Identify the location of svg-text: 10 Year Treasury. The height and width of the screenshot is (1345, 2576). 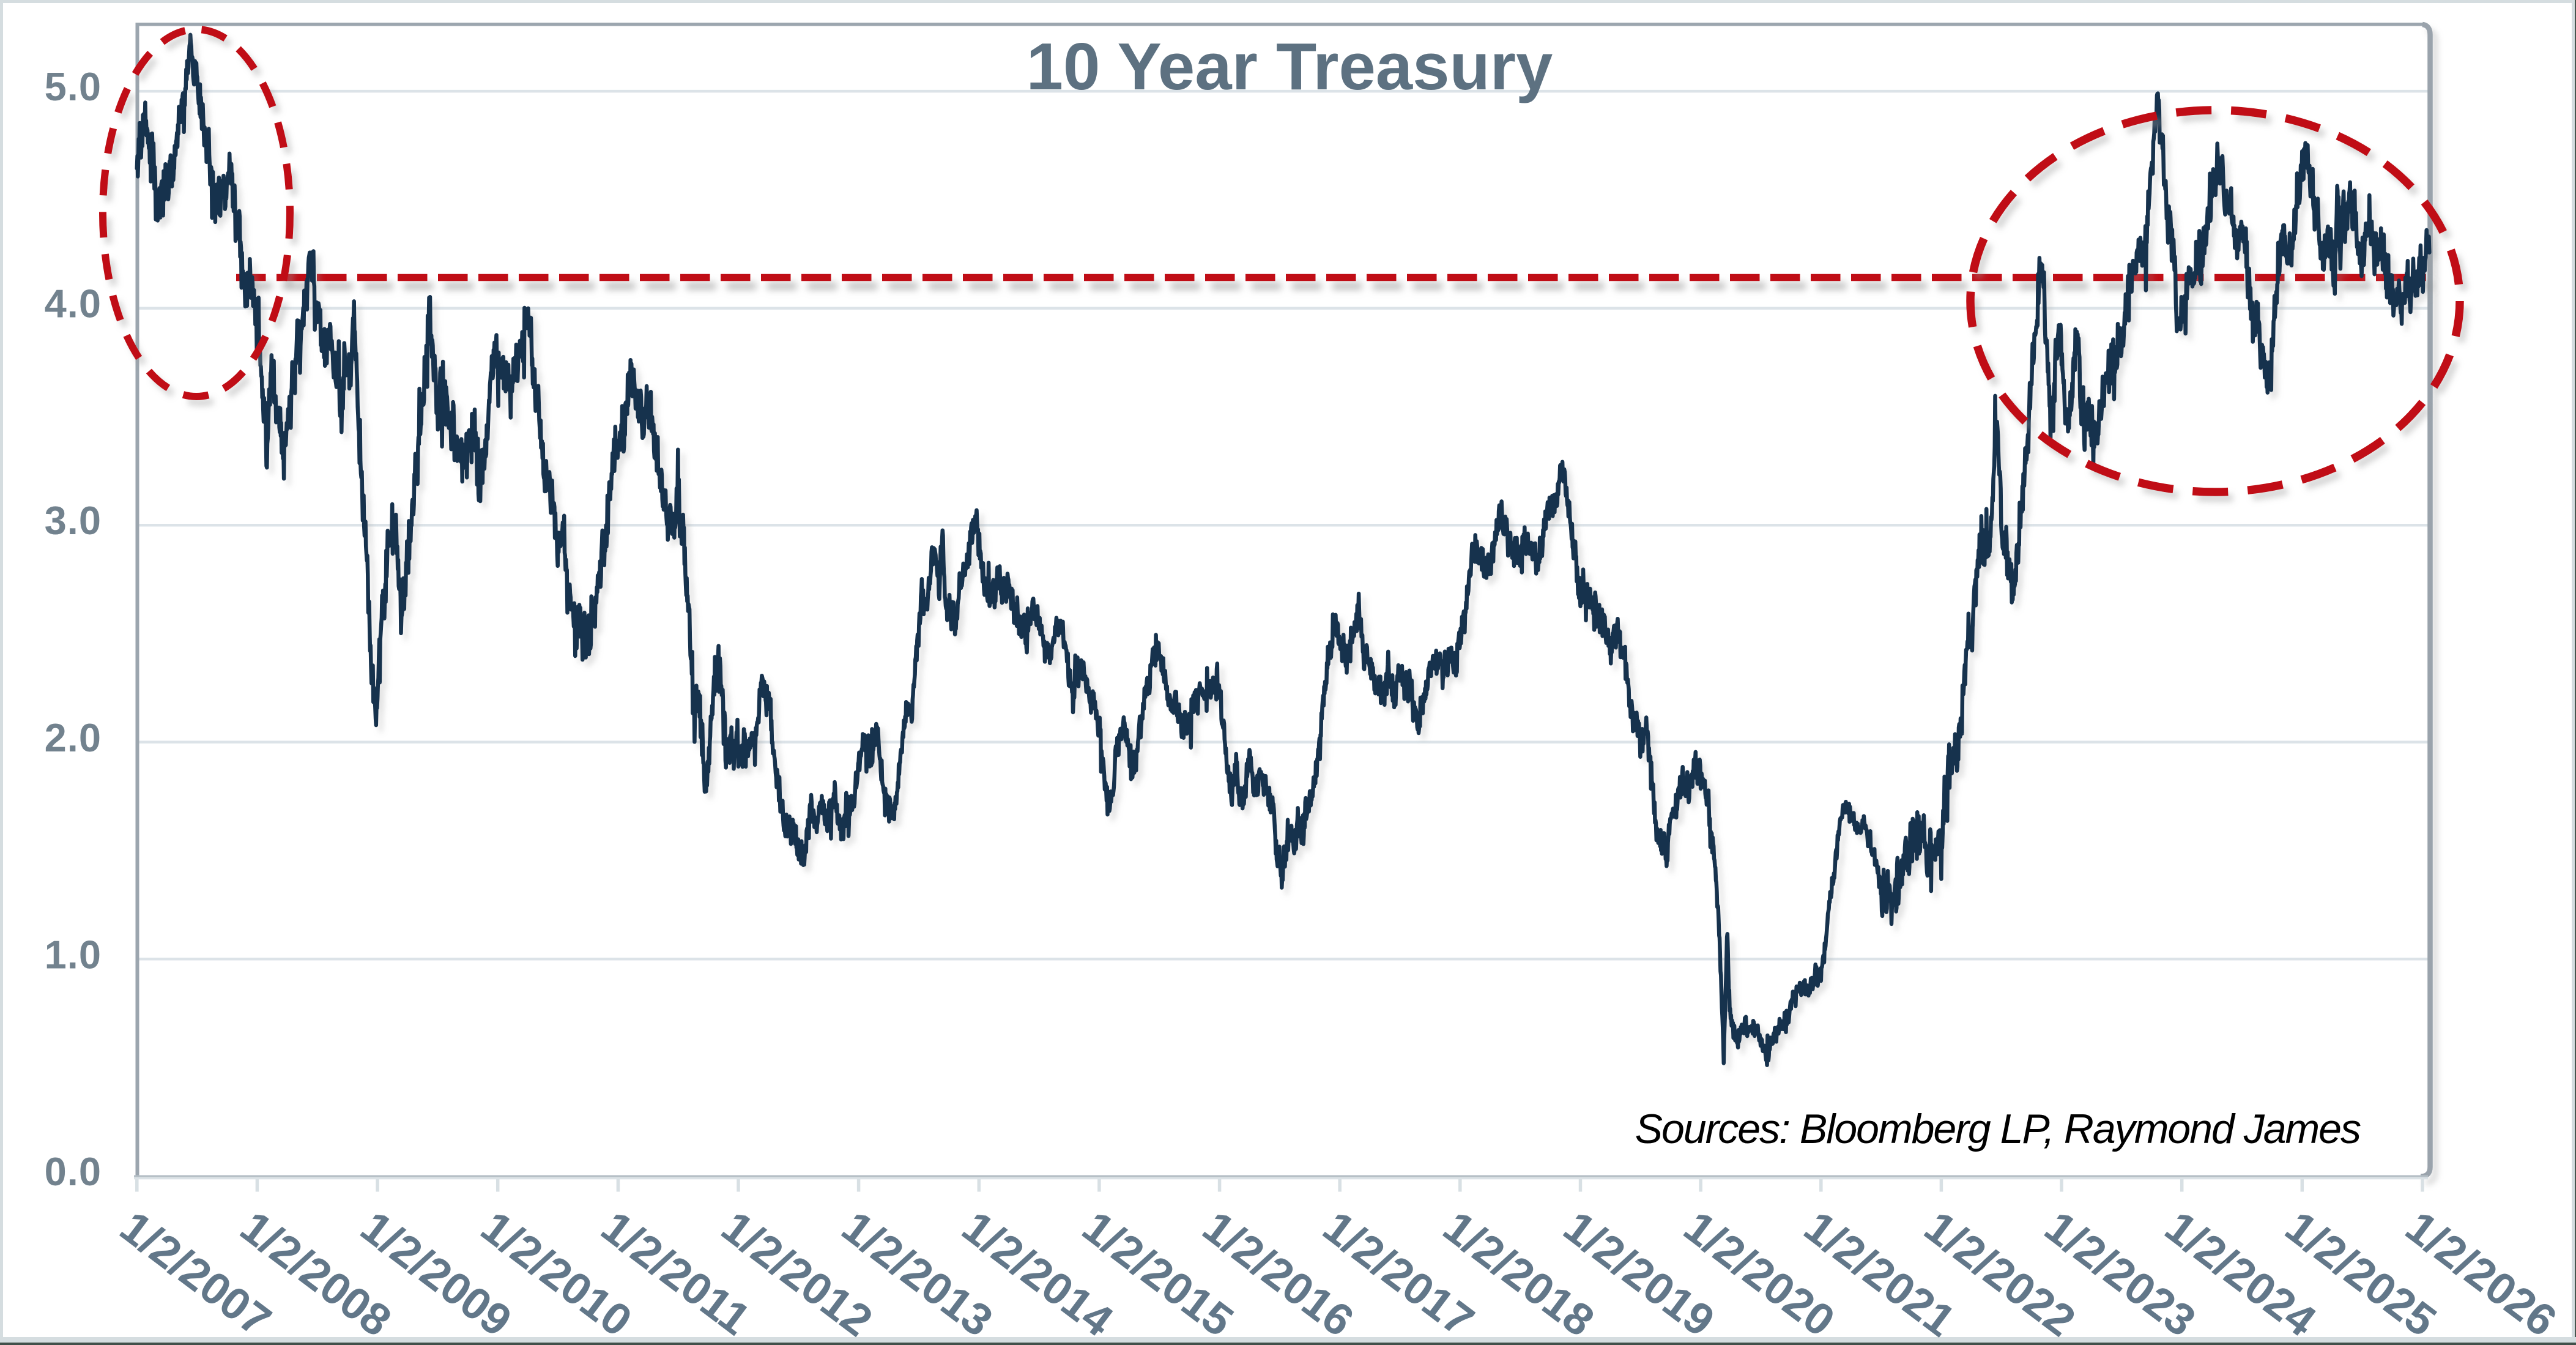
(1289, 66).